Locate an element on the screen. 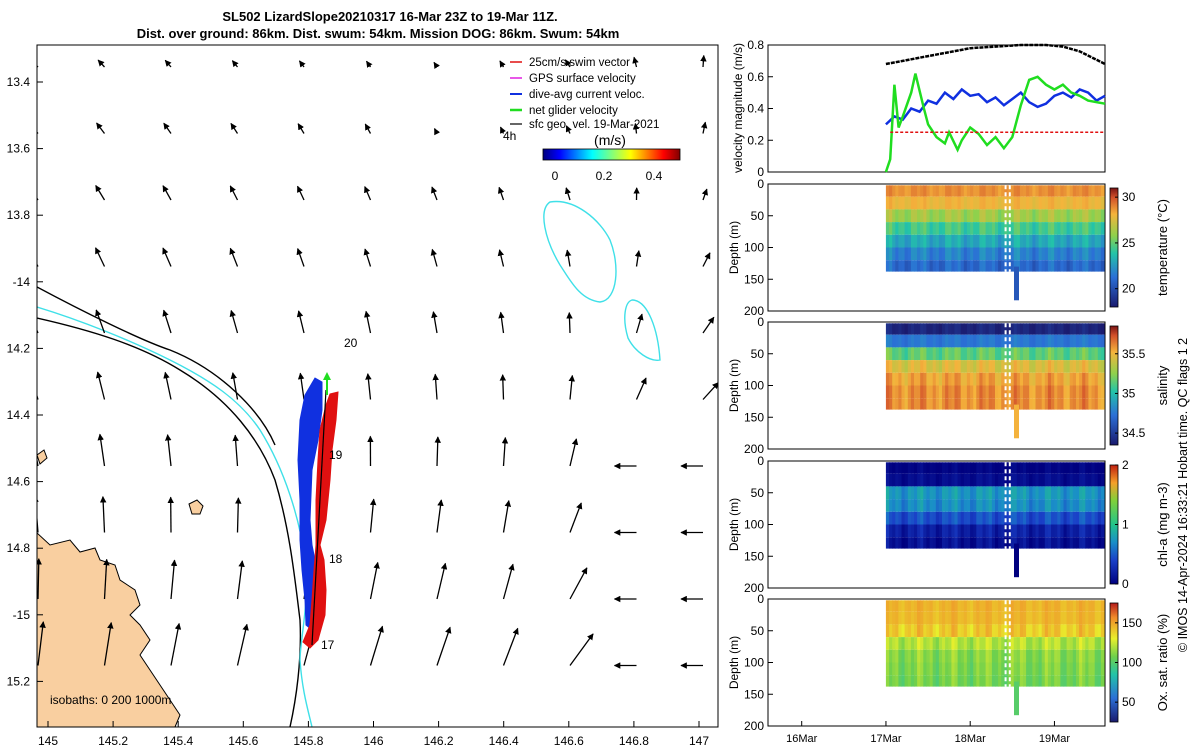 This screenshot has width=1200, height=750. day-label: 19 is located at coordinates (336, 455).